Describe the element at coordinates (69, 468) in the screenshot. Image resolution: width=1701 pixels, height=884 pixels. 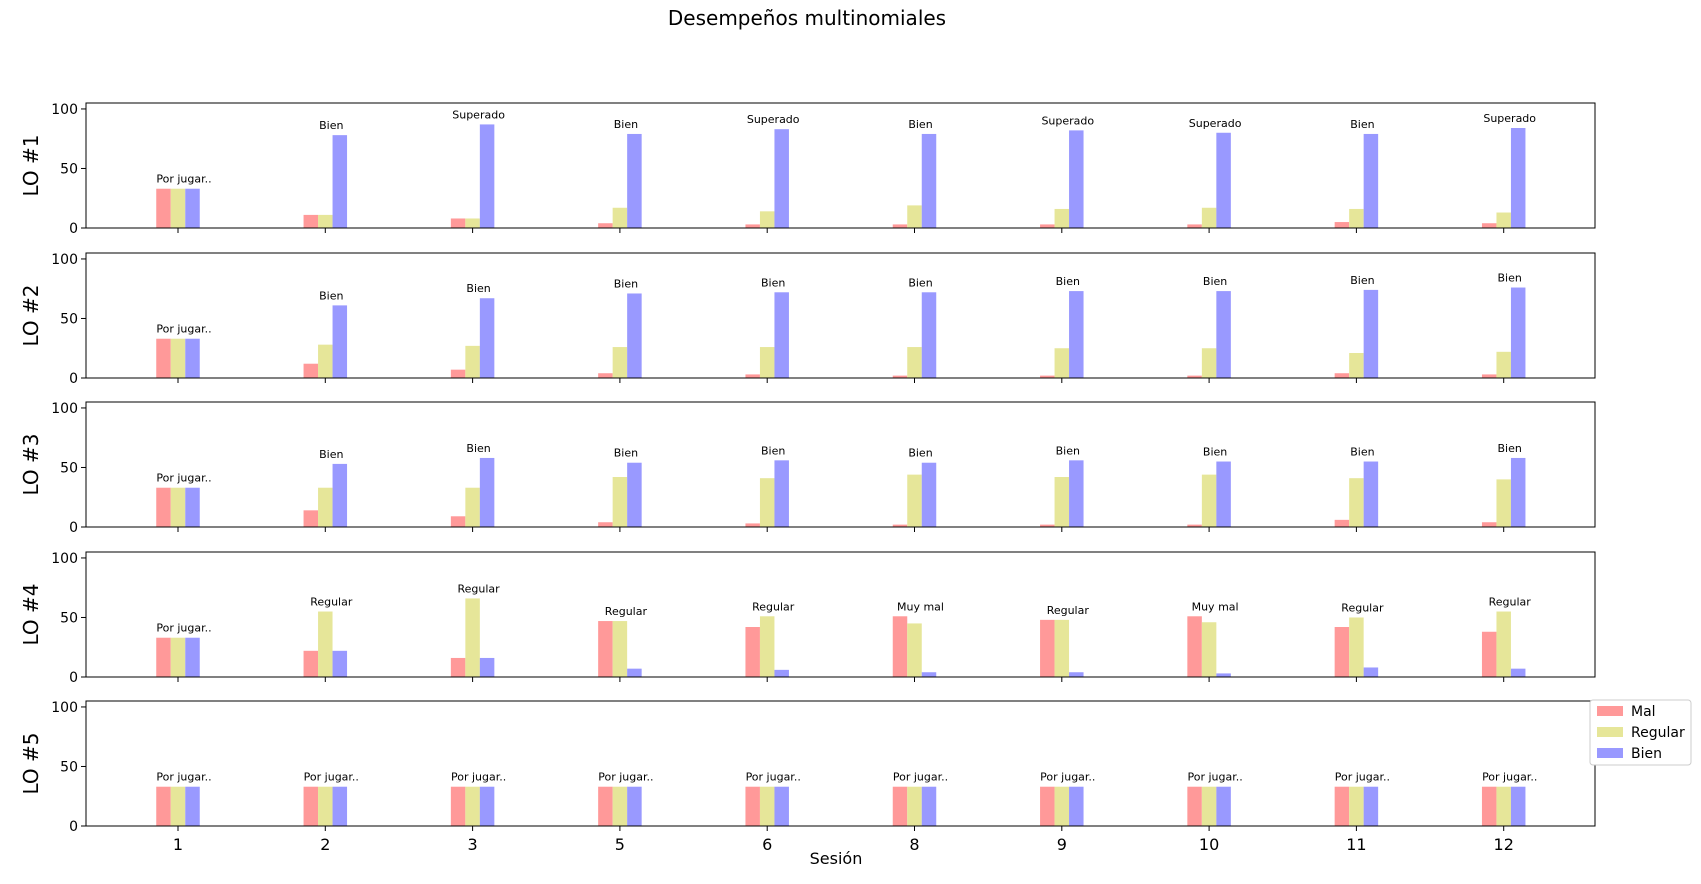
I see `y-tick-label: 50` at that location.